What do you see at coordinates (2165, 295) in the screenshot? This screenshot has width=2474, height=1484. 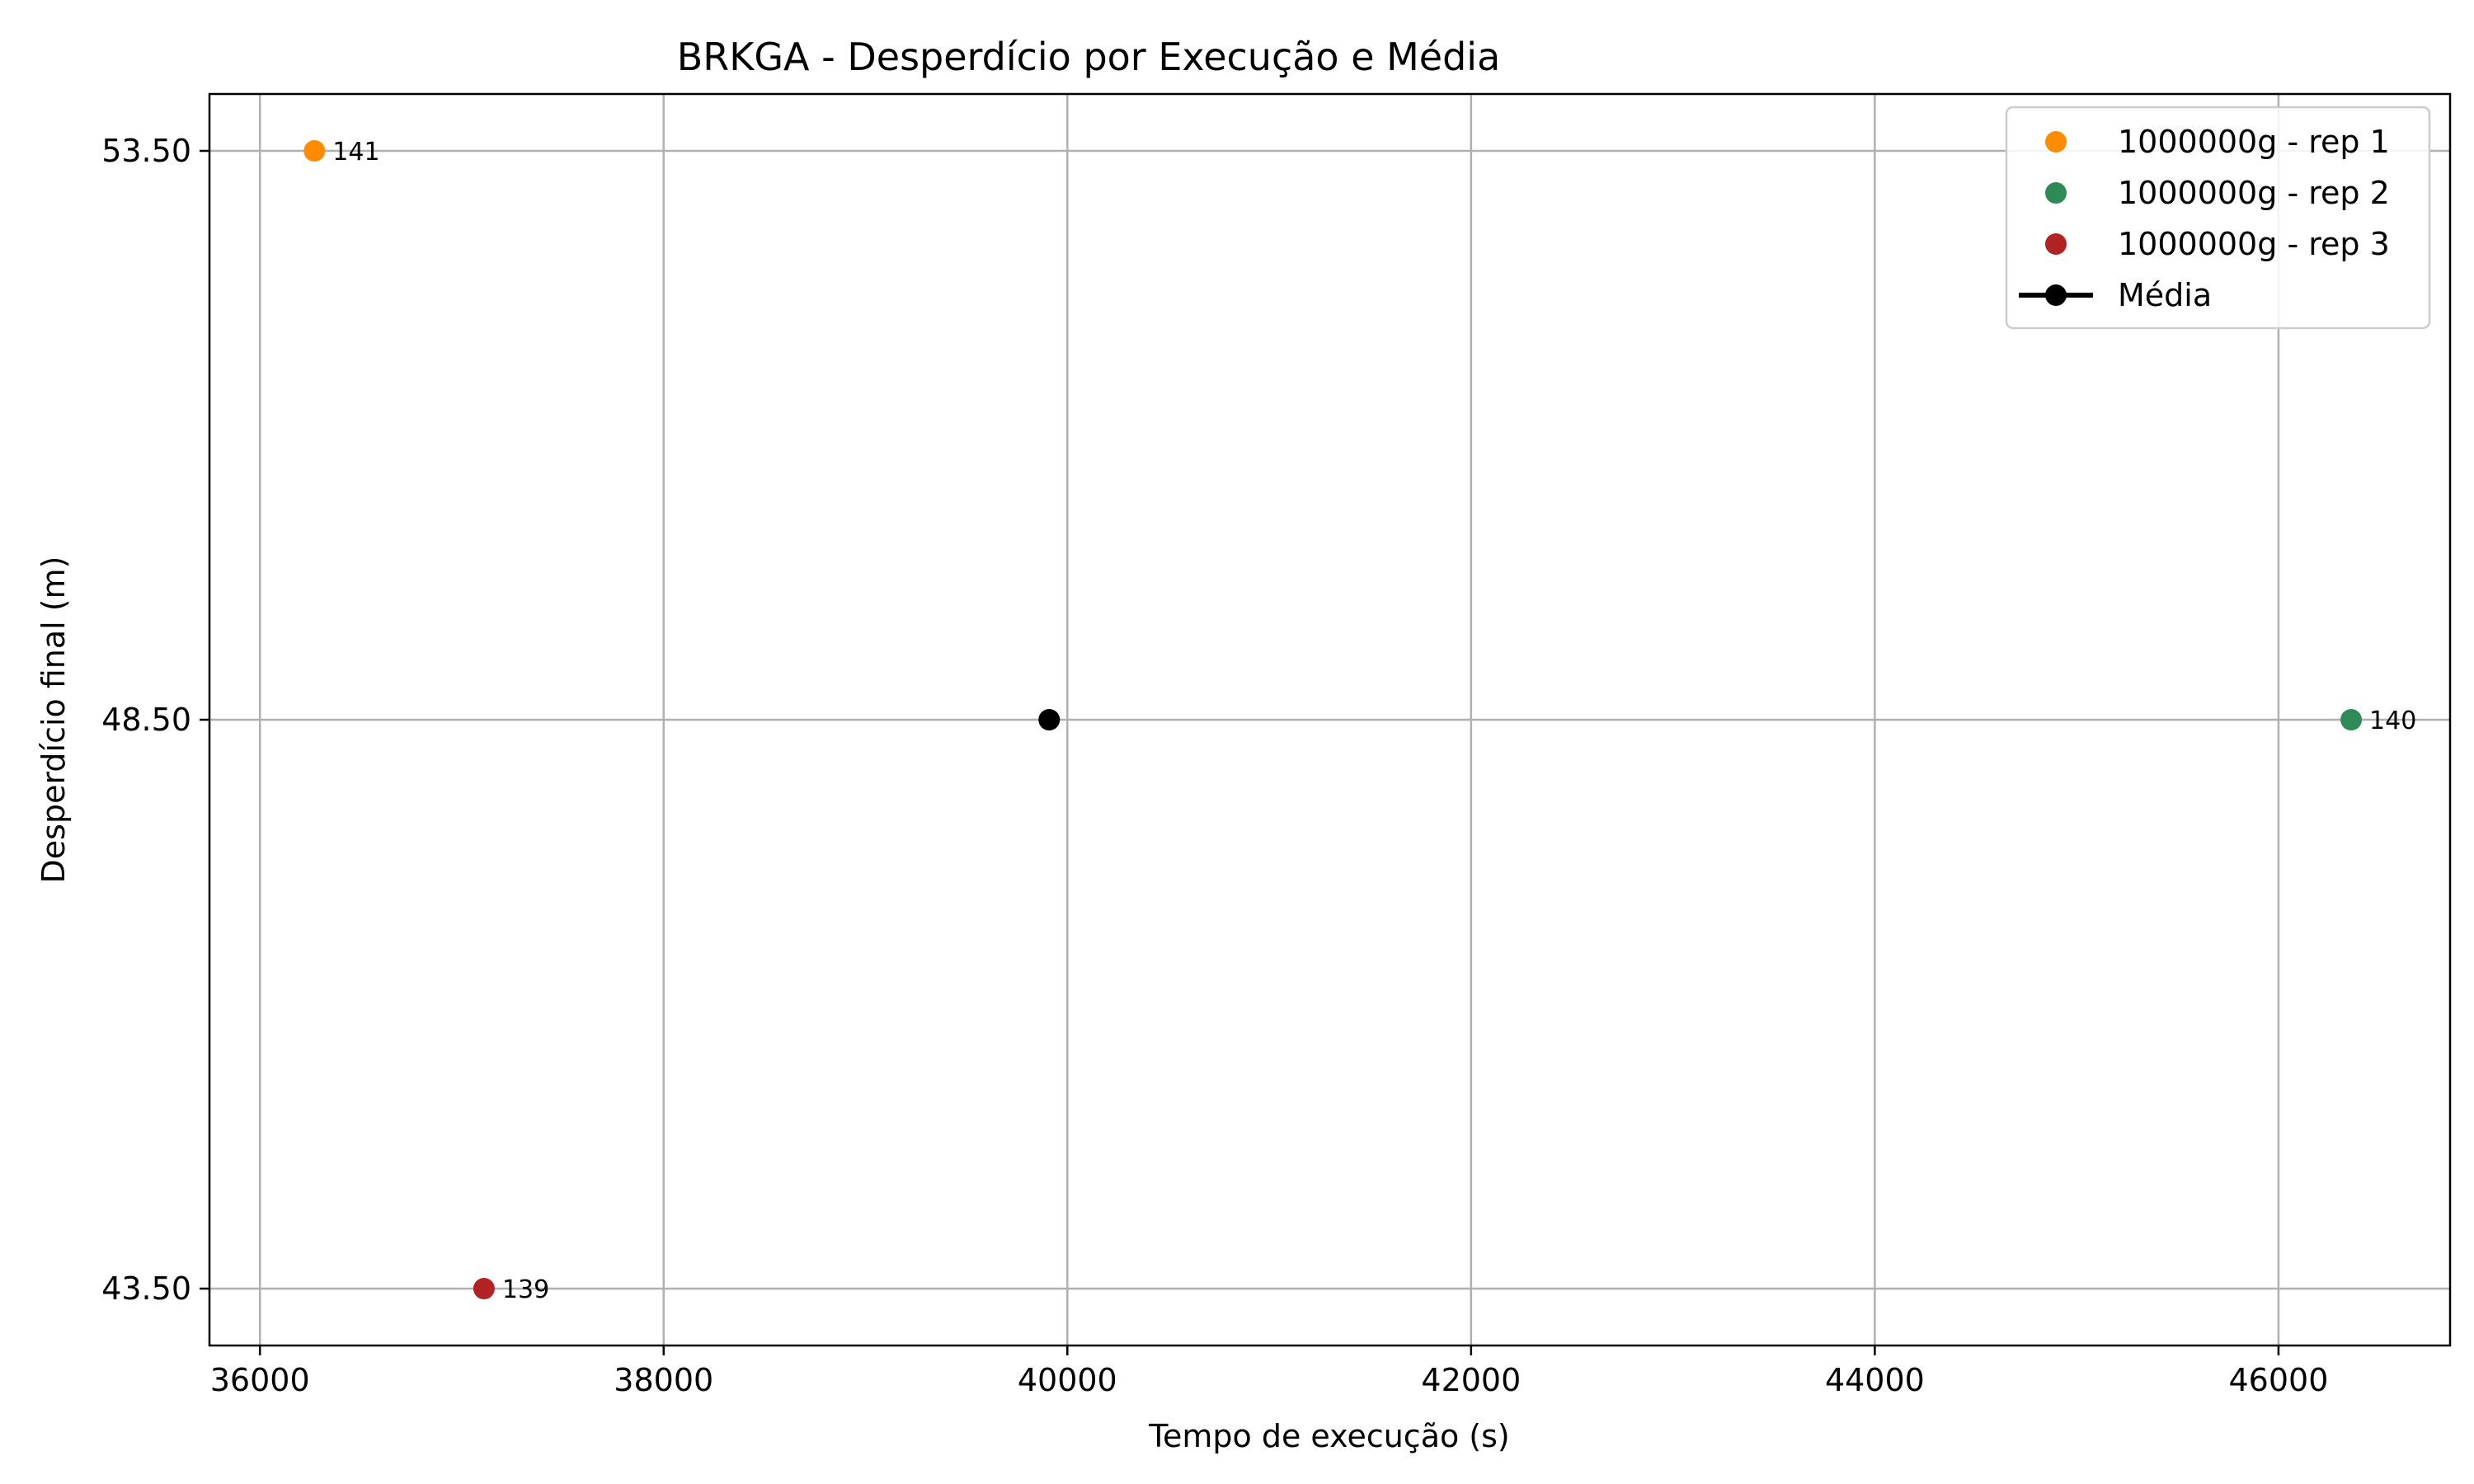 I see `legend-entry: Média` at bounding box center [2165, 295].